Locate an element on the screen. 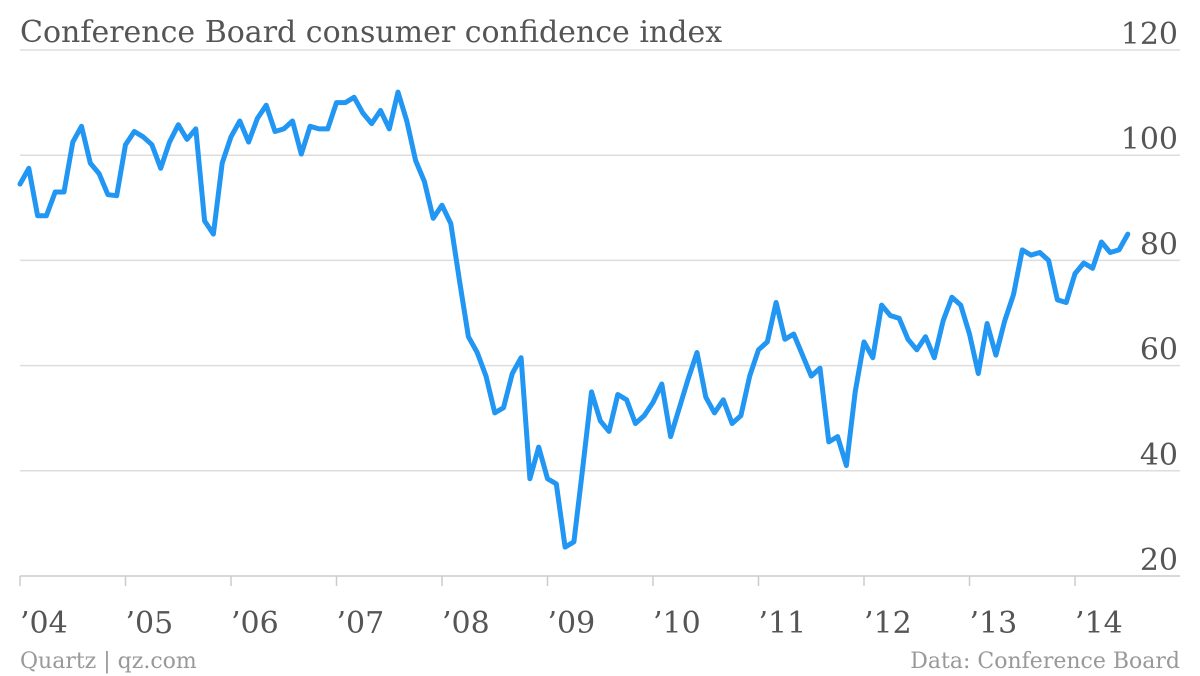 Image resolution: width=1200 pixels, height=676 pixels. y-tick-label: 120 is located at coordinates (1149, 34).